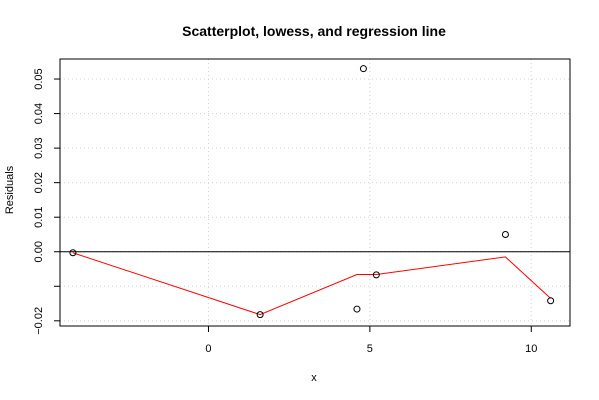  I want to click on x-tick-label: 5, so click(370, 349).